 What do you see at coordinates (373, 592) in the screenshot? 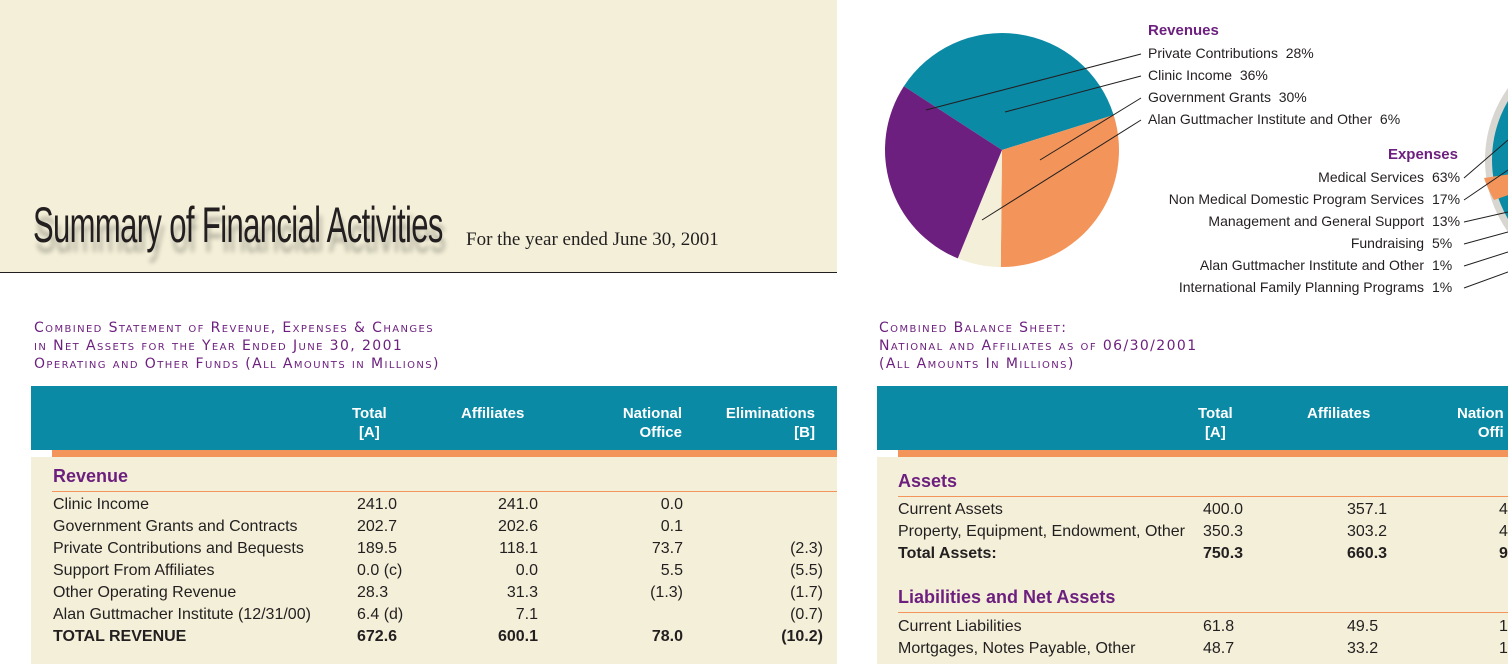
I see `total-cell: 28.3` at bounding box center [373, 592].